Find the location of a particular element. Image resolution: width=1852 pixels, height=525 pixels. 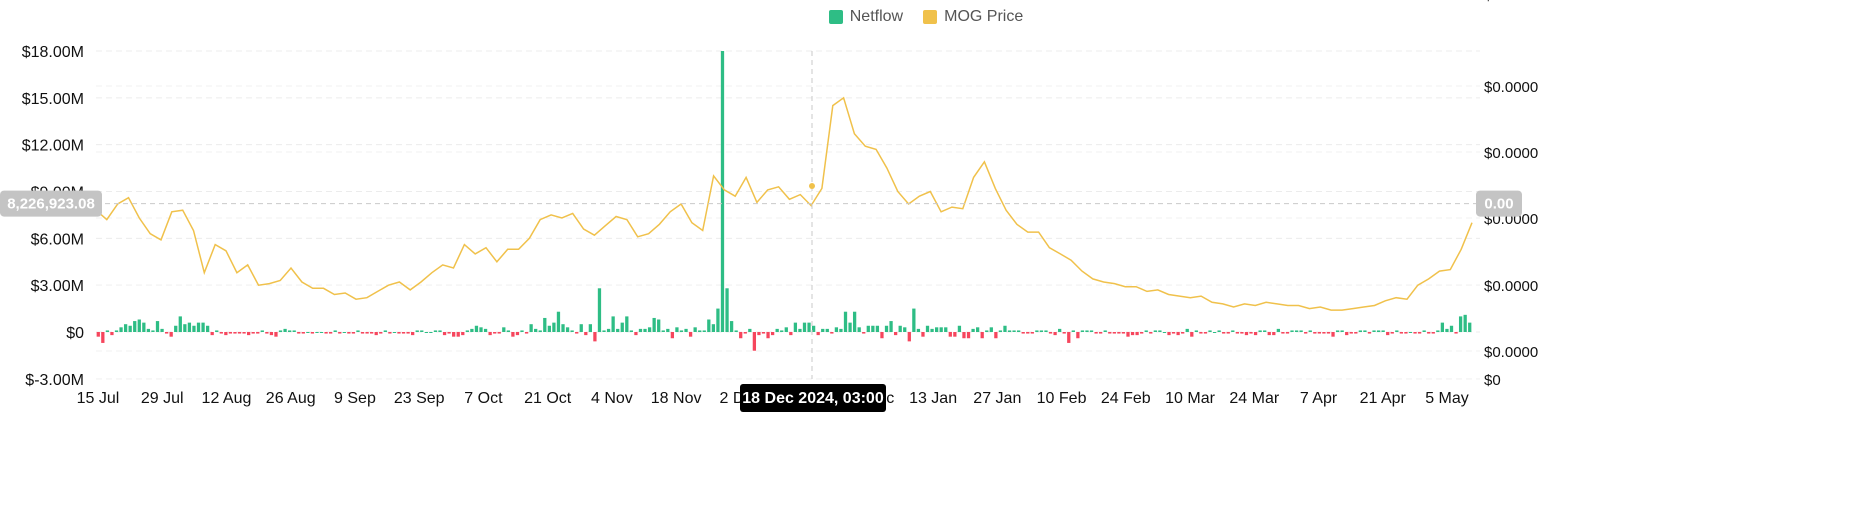

x-tick-label: 9 Sep is located at coordinates (355, 398).